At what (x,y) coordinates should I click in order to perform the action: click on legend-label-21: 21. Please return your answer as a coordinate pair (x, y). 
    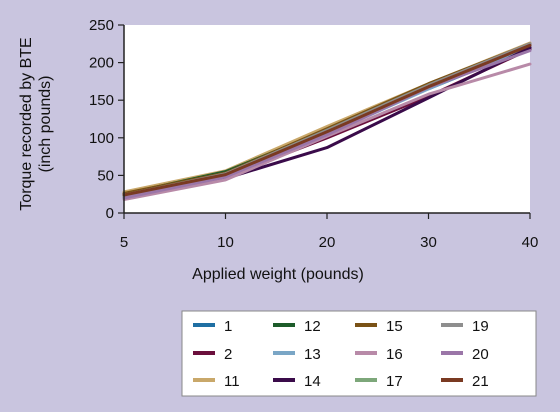
    Looking at the image, I should click on (480, 381).